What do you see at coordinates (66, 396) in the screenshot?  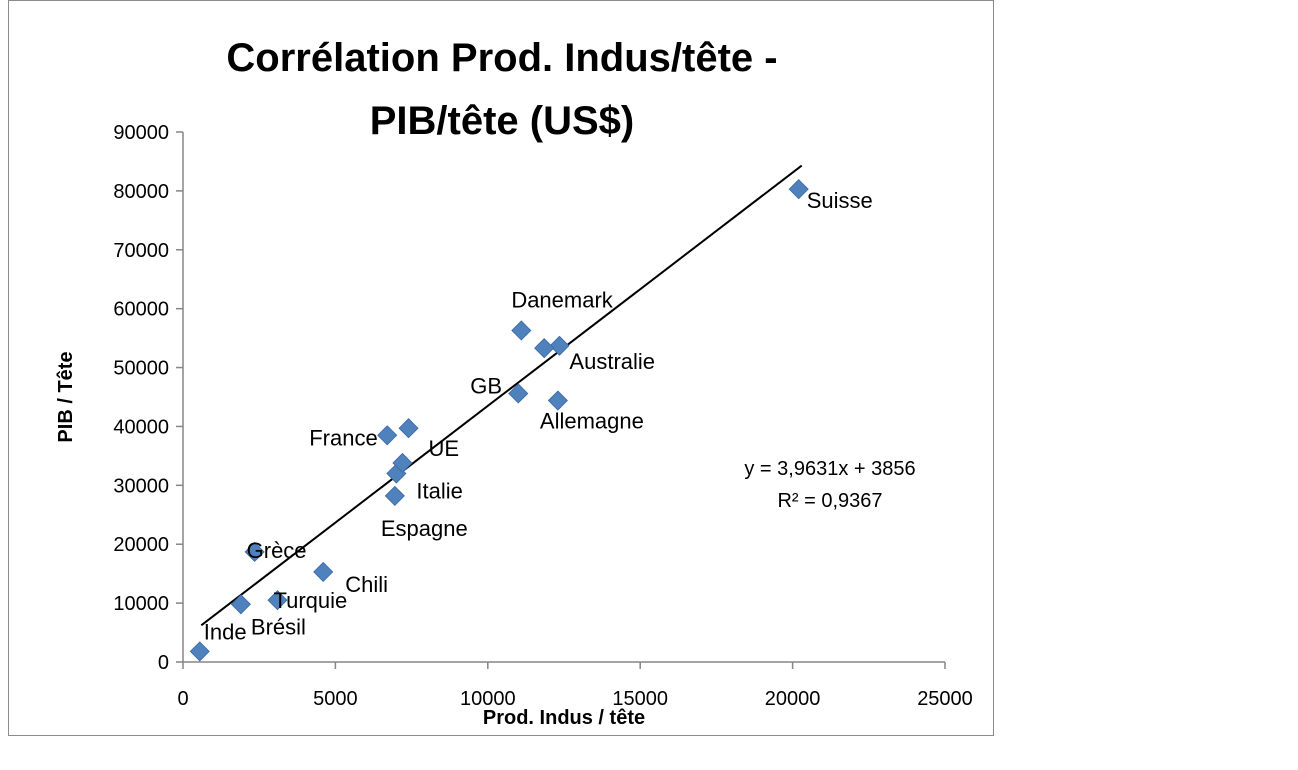 I see `y-axis-title: PIB / Tête` at bounding box center [66, 396].